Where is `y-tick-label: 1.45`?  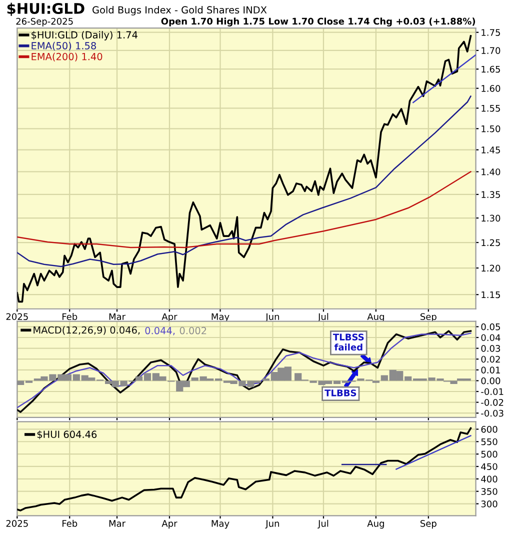 y-tick-label: 1.45 is located at coordinates (491, 150).